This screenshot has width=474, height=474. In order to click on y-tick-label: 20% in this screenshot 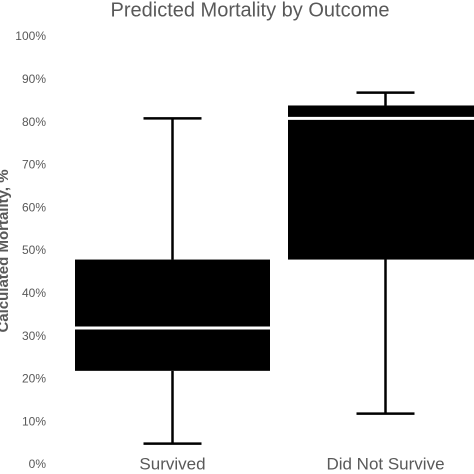, I will do `click(34, 379)`.